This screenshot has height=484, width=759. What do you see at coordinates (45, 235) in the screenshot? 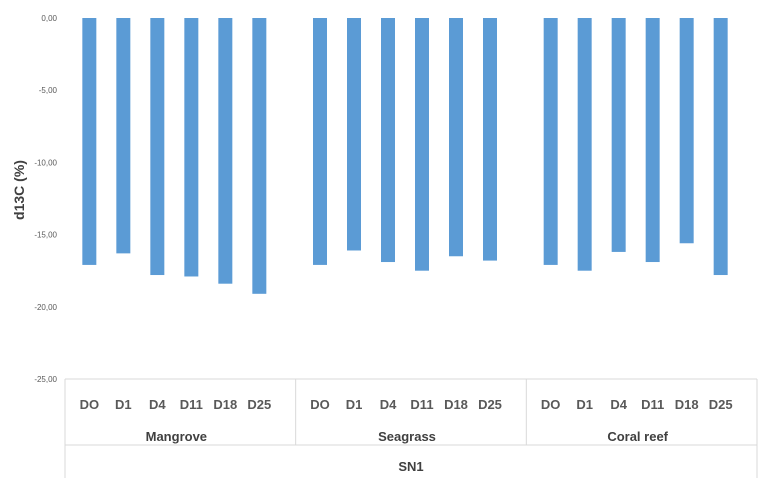
I see `y-tick-label: -15,00` at bounding box center [45, 235].